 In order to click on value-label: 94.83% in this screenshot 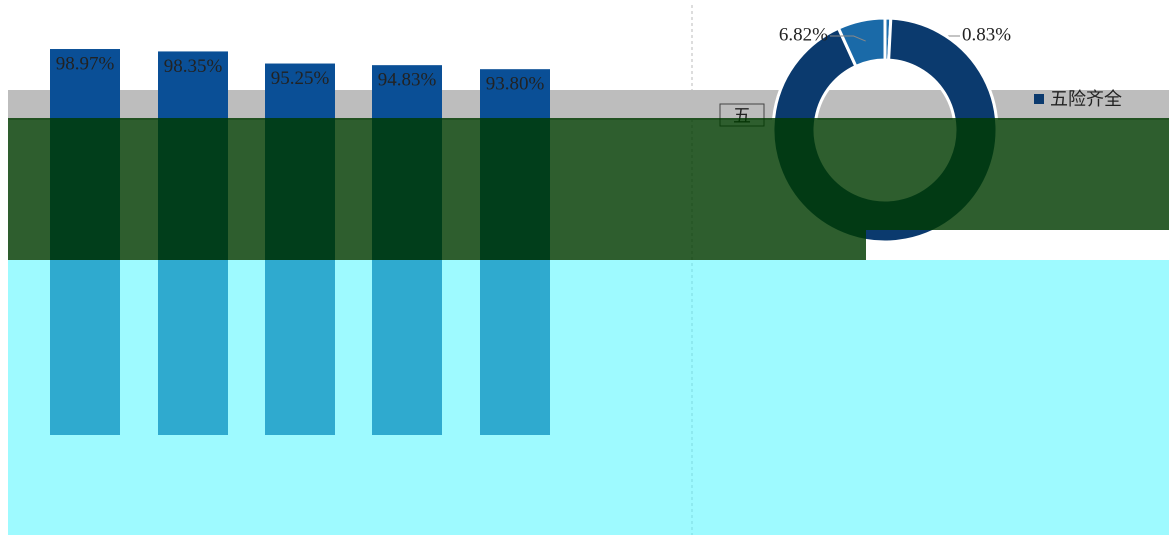, I will do `click(407, 80)`.